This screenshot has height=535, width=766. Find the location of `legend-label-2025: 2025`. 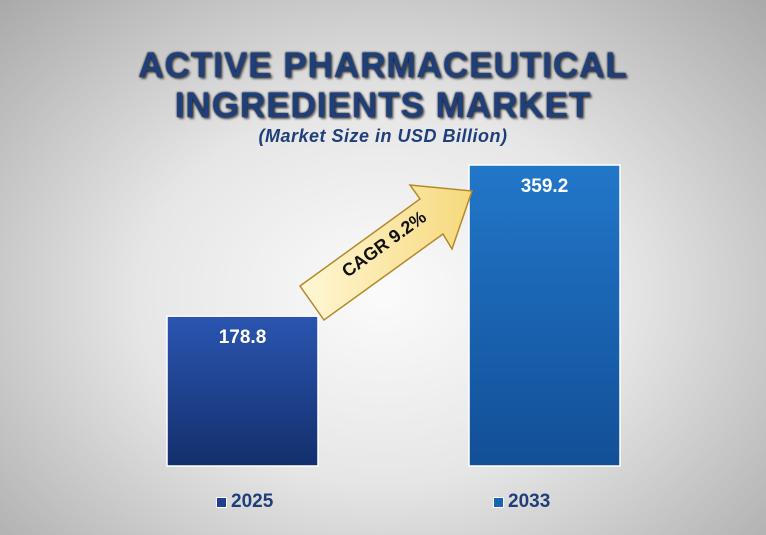

legend-label-2025: 2025 is located at coordinates (252, 501).